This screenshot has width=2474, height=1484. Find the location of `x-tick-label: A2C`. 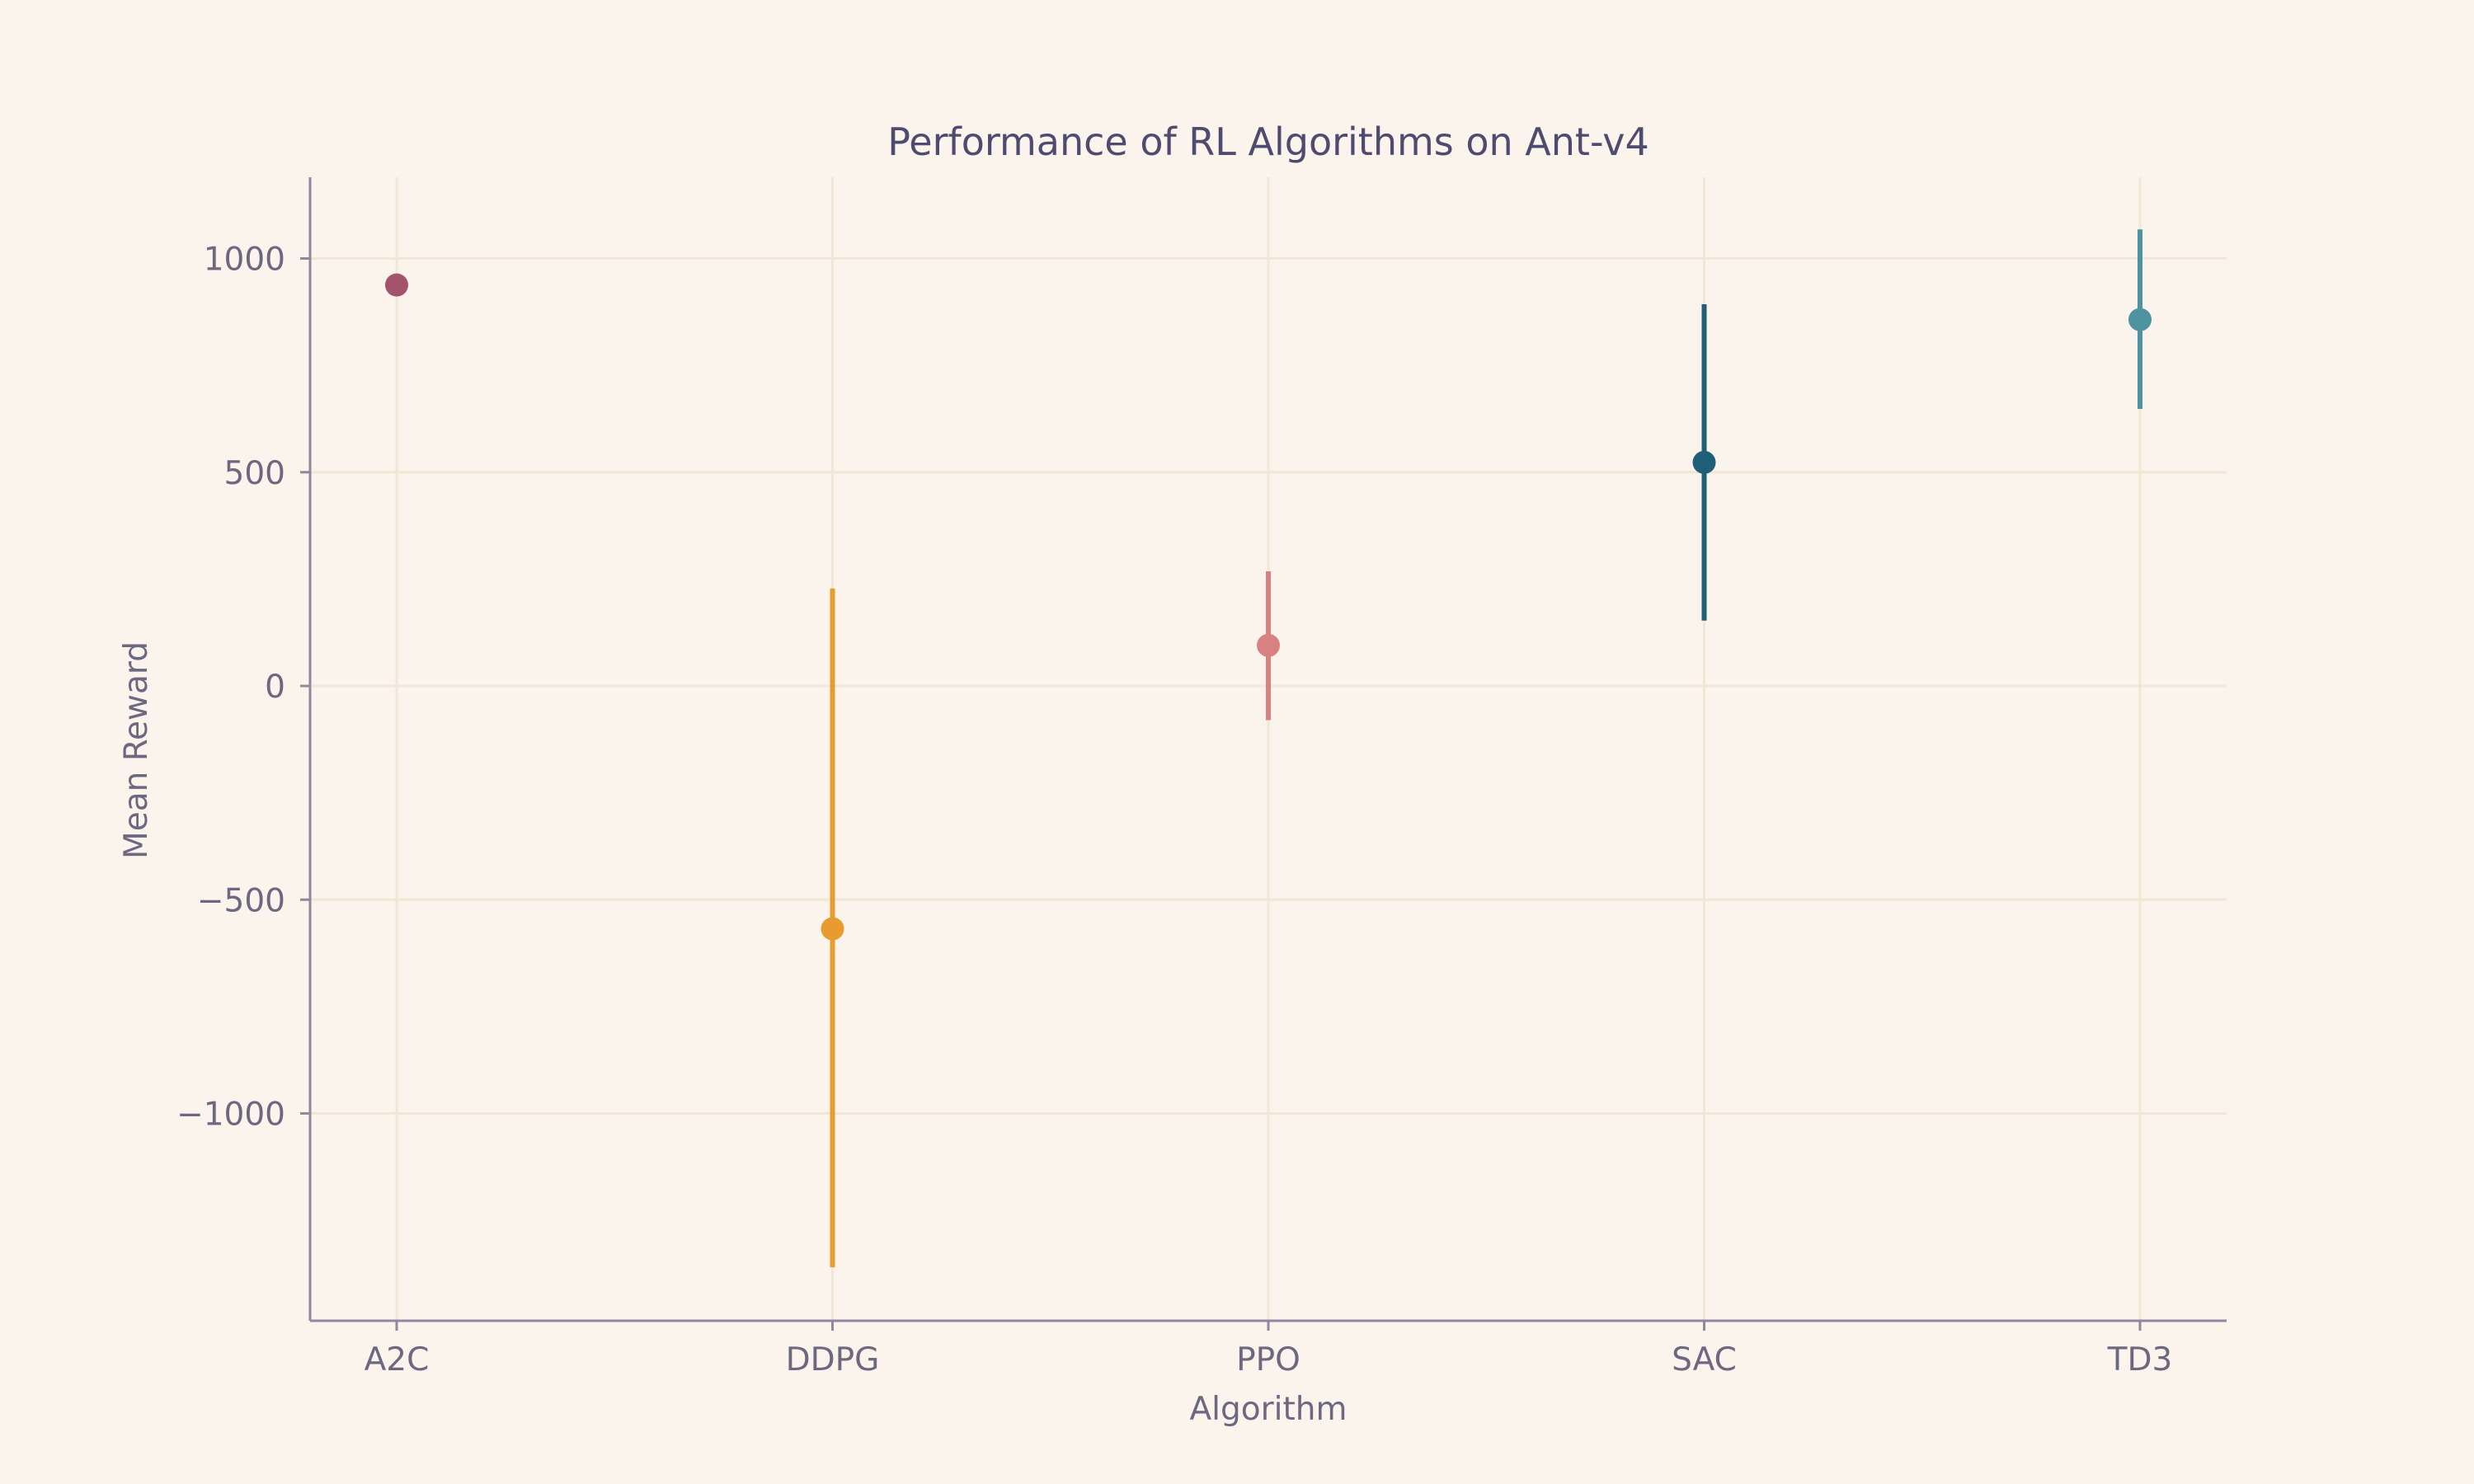

x-tick-label: A2C is located at coordinates (397, 1359).